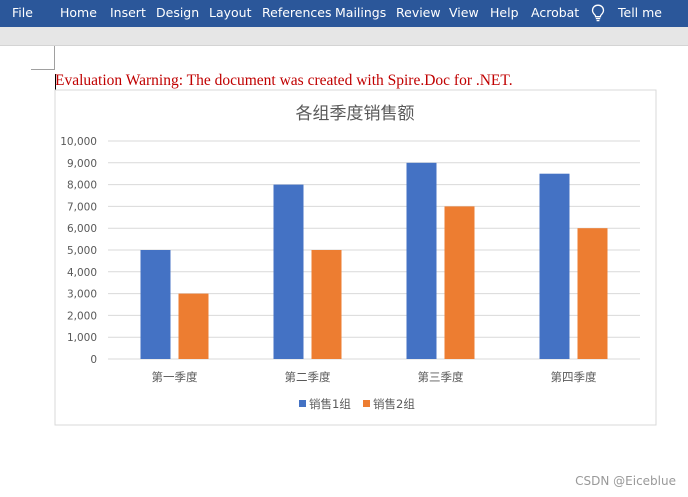 The width and height of the screenshot is (688, 497). I want to click on tab-review: Review, so click(418, 12).